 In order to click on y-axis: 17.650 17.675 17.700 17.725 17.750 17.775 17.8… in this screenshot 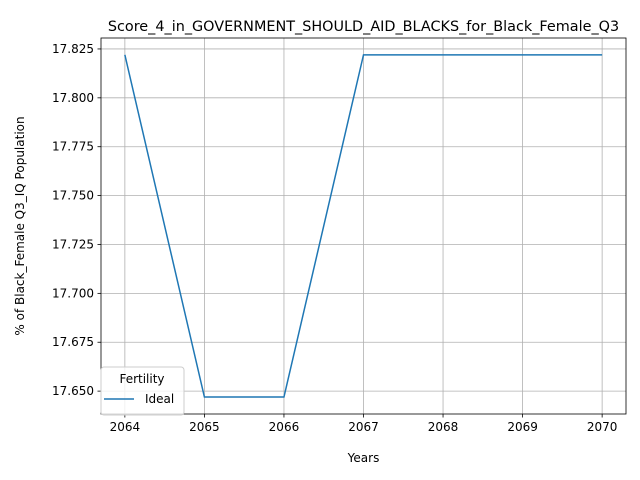, I will do `click(76, 220)`.